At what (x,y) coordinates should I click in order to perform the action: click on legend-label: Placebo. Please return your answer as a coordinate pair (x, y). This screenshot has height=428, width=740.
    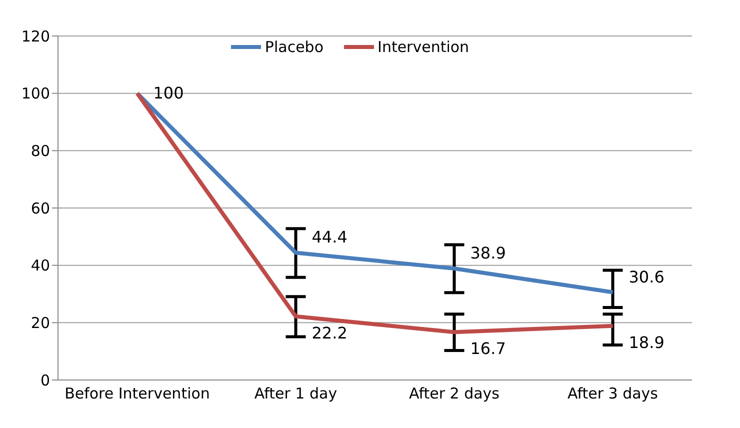
    Looking at the image, I should click on (294, 47).